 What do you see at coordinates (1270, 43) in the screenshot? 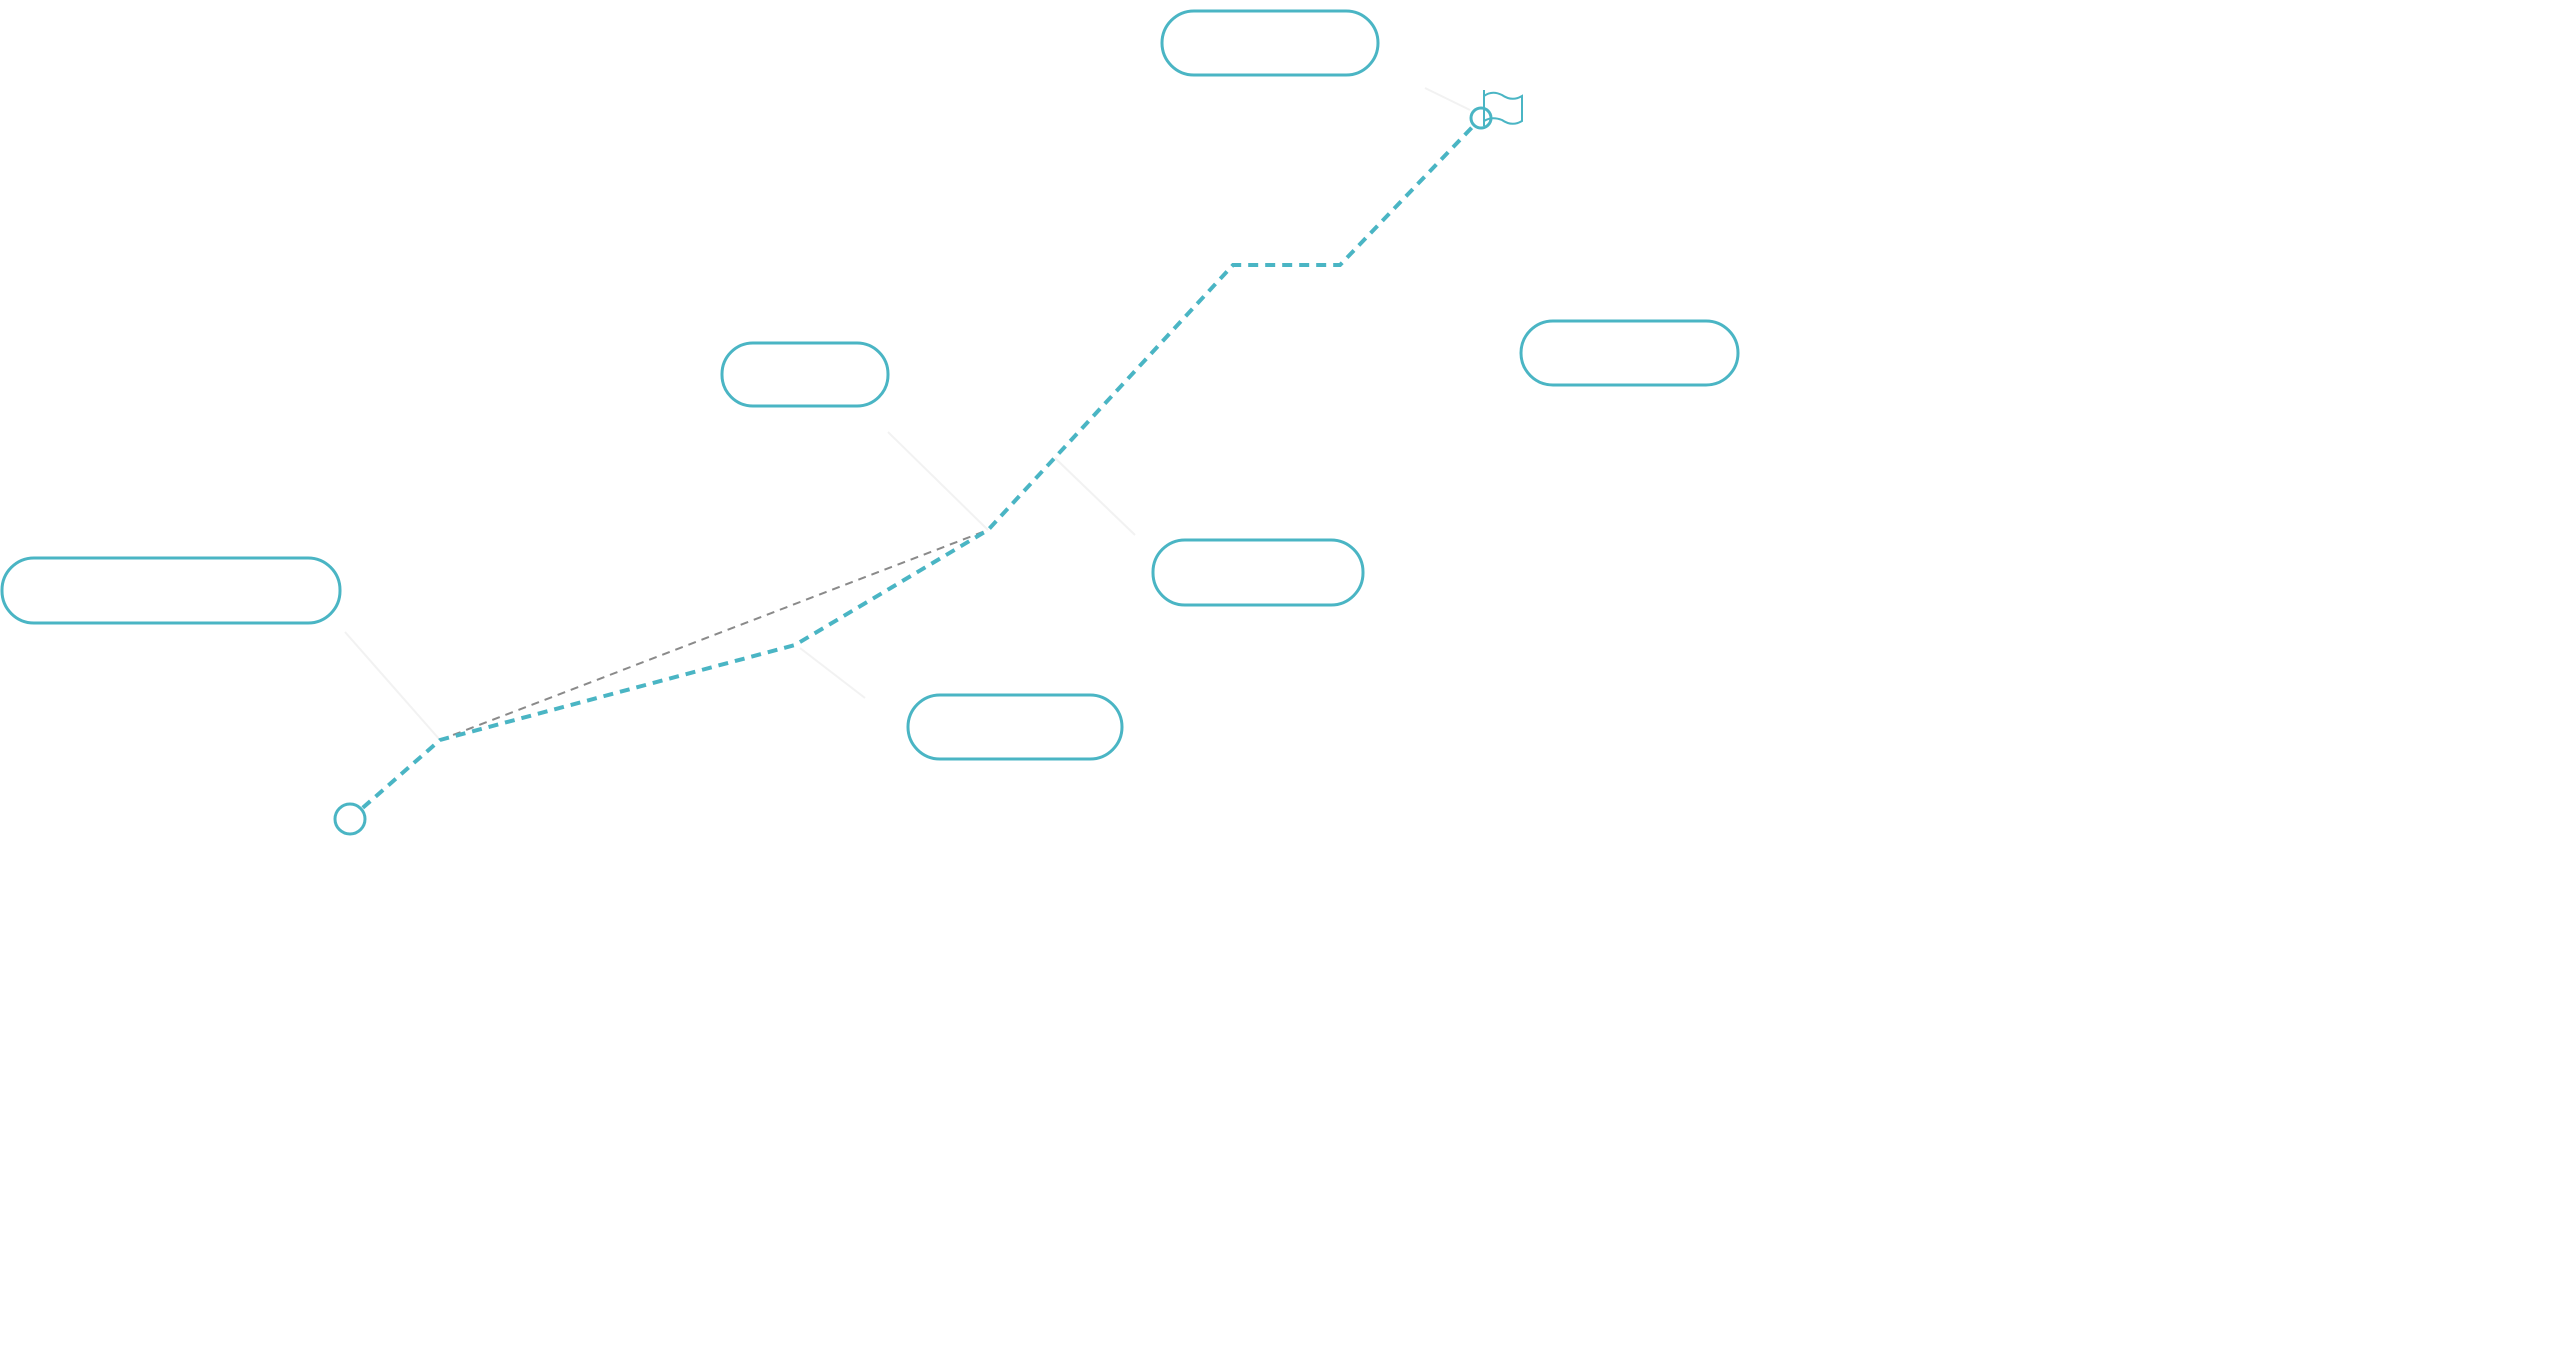
I see `node-n1` at bounding box center [1270, 43].